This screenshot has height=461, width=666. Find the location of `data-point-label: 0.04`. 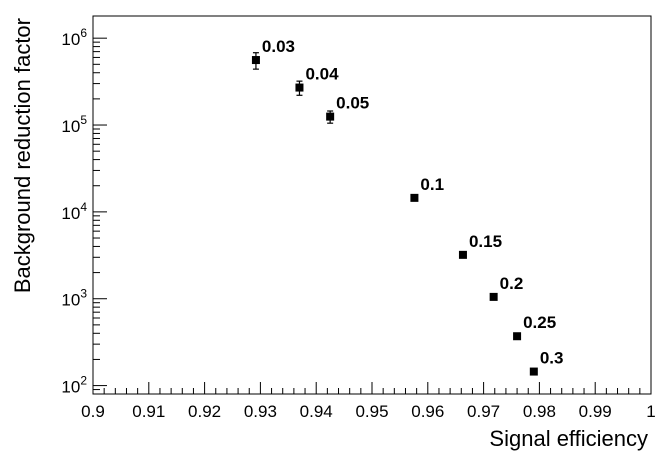

data-point-label: 0.04 is located at coordinates (322, 74).